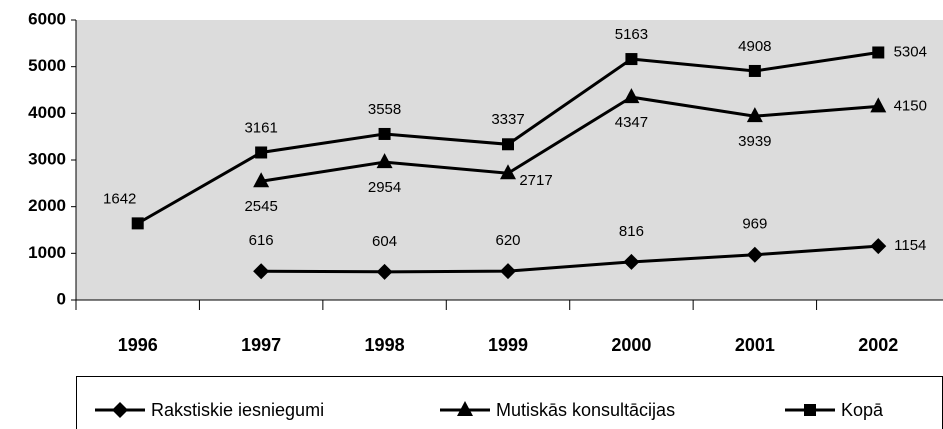 The width and height of the screenshot is (943, 429). I want to click on data-label: 3558, so click(384, 109).